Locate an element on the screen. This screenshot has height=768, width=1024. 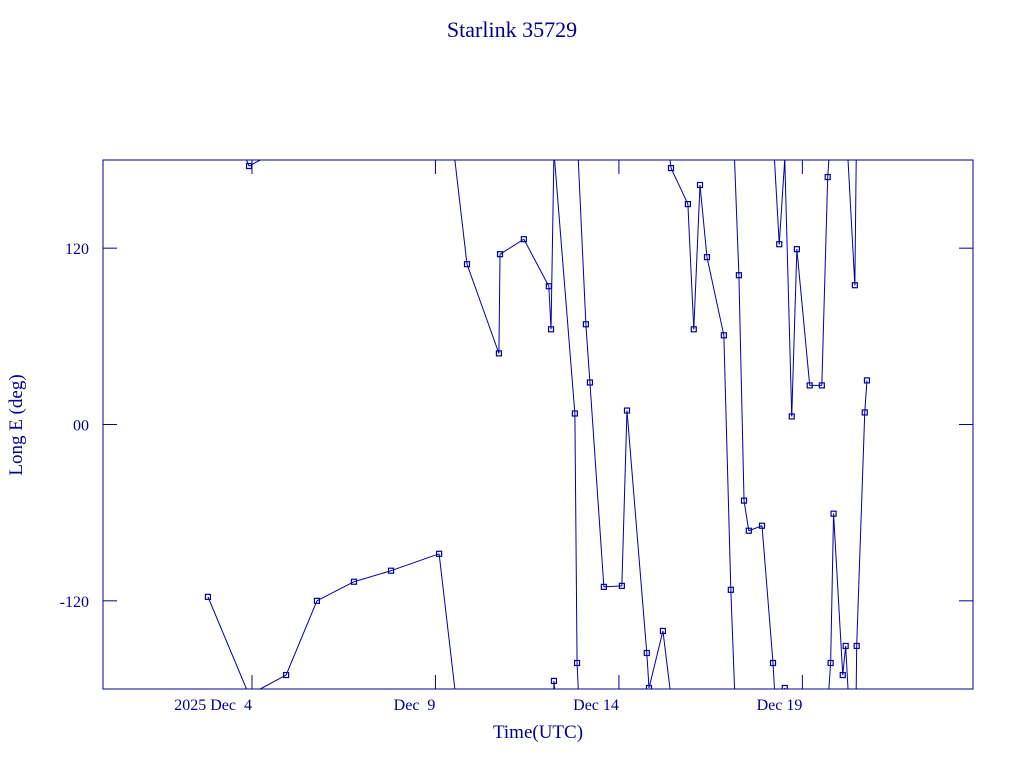
y-tick-label: -120 is located at coordinates (74, 602).